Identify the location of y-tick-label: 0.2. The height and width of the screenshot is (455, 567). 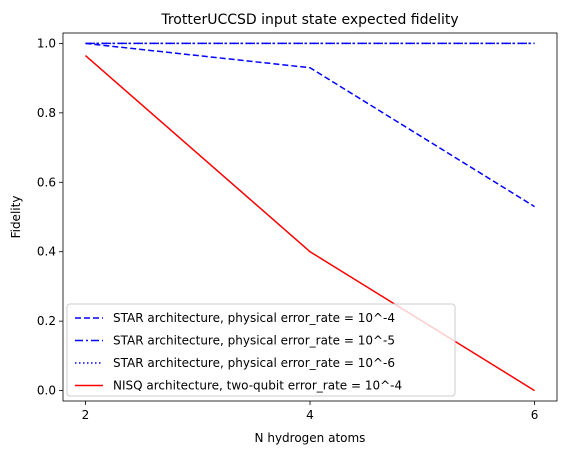
(46, 321).